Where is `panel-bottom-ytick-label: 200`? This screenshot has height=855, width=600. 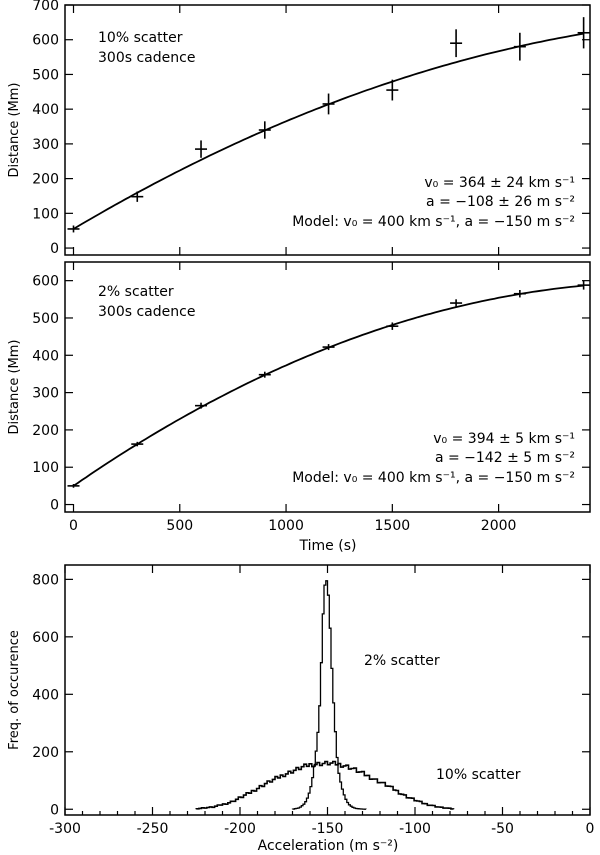 panel-bottom-ytick-label: 200 is located at coordinates (45, 753).